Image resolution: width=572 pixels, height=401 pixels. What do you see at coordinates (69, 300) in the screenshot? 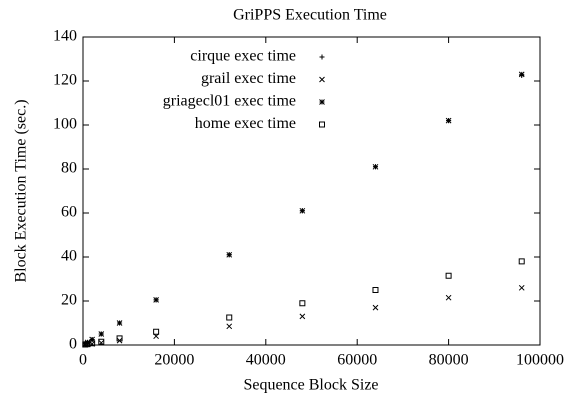
I see `y-tick-label: 20` at bounding box center [69, 300].